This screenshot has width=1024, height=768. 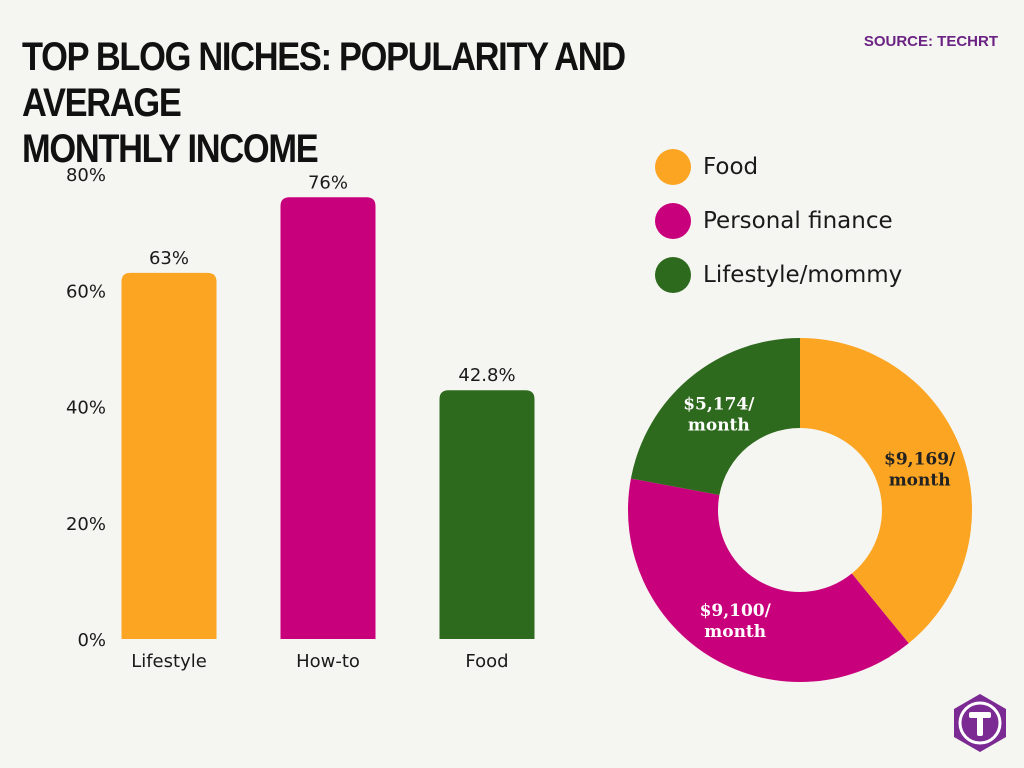 What do you see at coordinates (486, 375) in the screenshot?
I see `bar-value-label: 42.8%` at bounding box center [486, 375].